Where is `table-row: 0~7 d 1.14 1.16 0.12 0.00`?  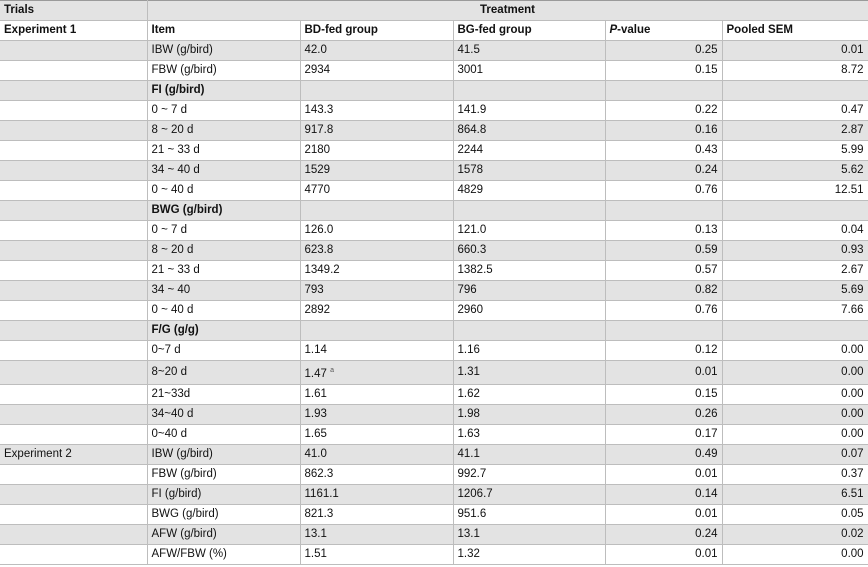
table-row: 0~7 d 1.14 1.16 0.12 0.00 is located at coordinates (434, 350).